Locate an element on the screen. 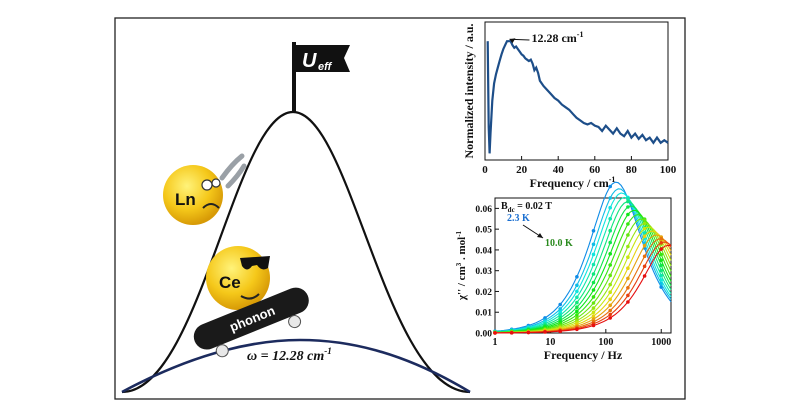 This screenshot has width=800, height=419. peak-annotation: 12.28 cm-1 is located at coordinates (557, 37).